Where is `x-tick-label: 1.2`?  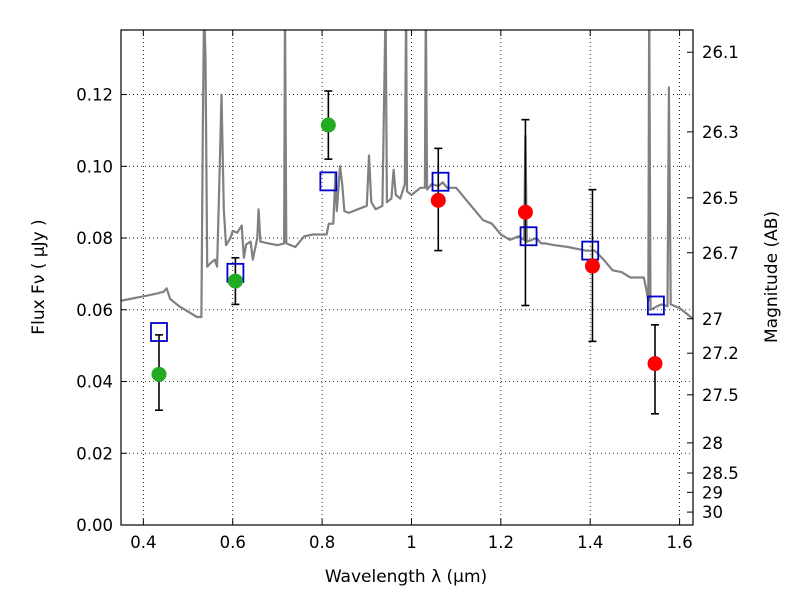 x-tick-label: 1.2 is located at coordinates (501, 542).